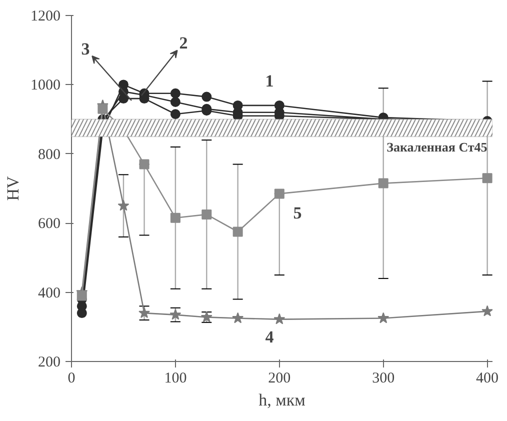 This screenshot has height=421, width=507. What do you see at coordinates (49, 154) in the screenshot?
I see `y-tick-label: 800` at bounding box center [49, 154].